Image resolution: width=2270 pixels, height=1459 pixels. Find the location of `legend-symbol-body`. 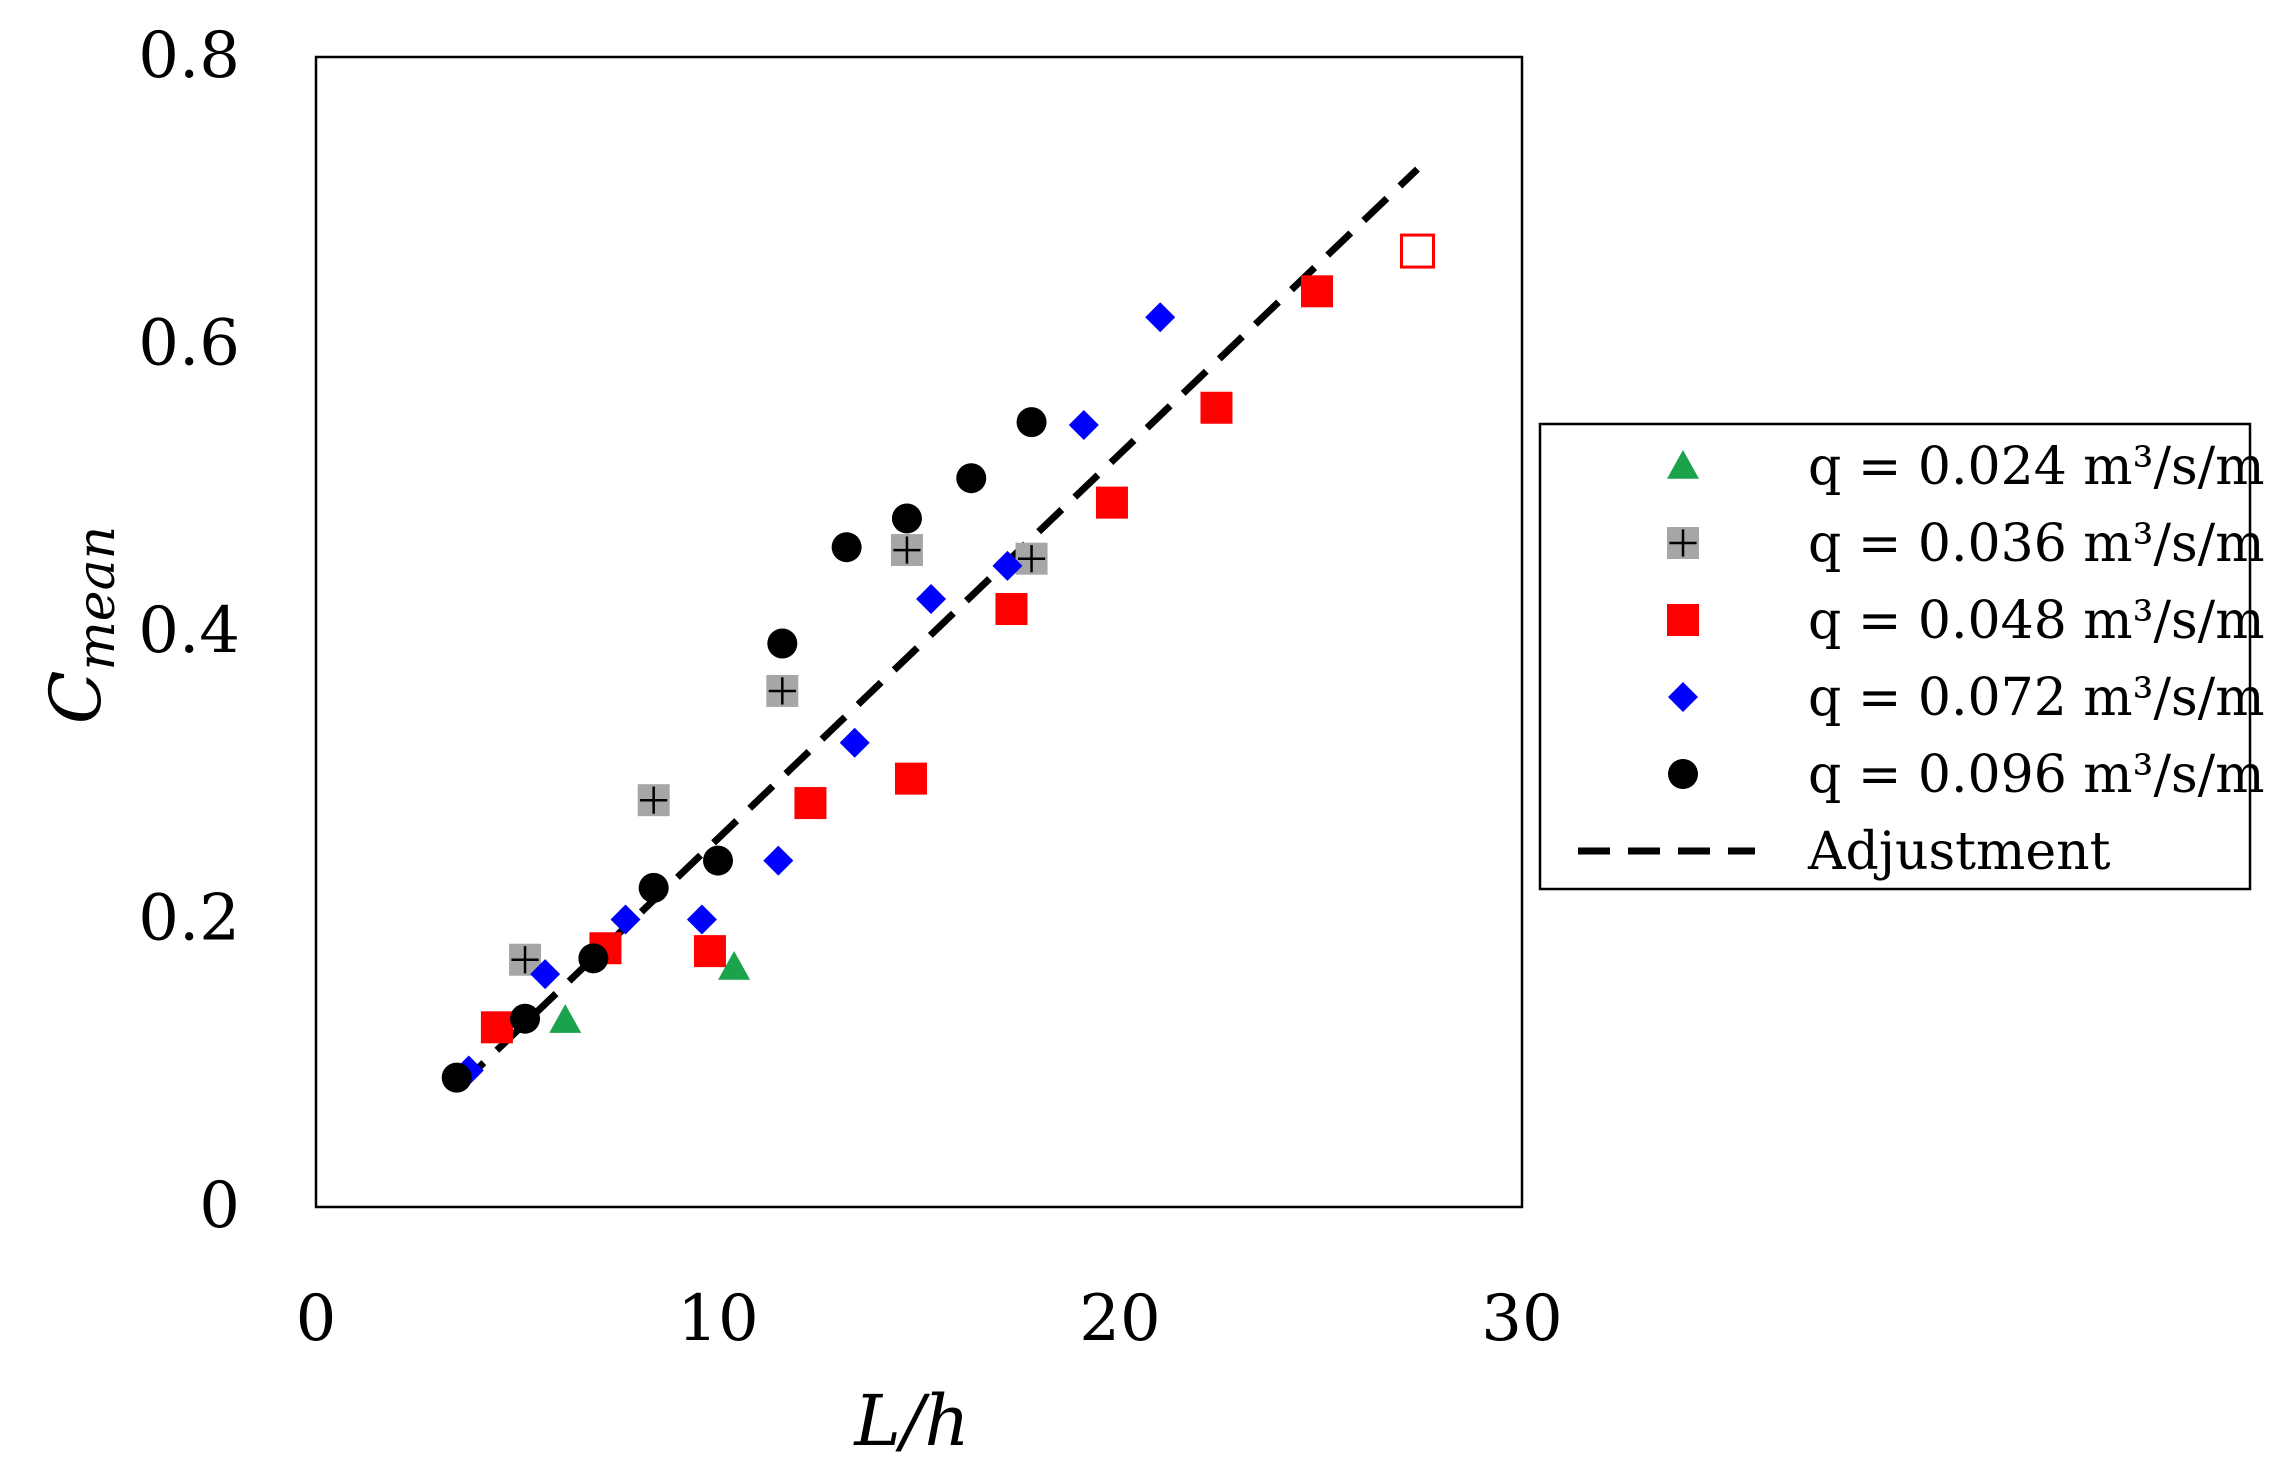

legend-symbol-body is located at coordinates (1683, 620).